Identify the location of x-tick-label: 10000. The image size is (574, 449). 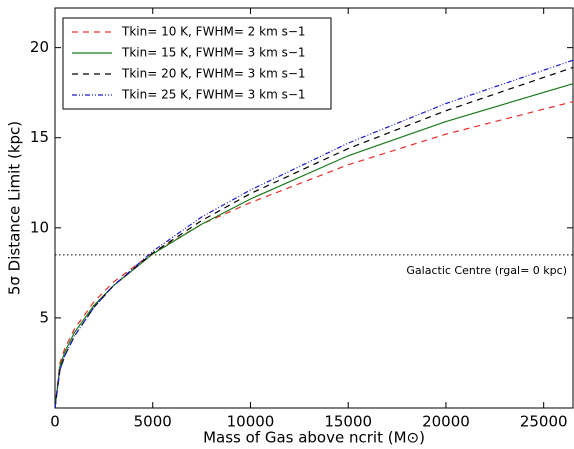
(251, 422).